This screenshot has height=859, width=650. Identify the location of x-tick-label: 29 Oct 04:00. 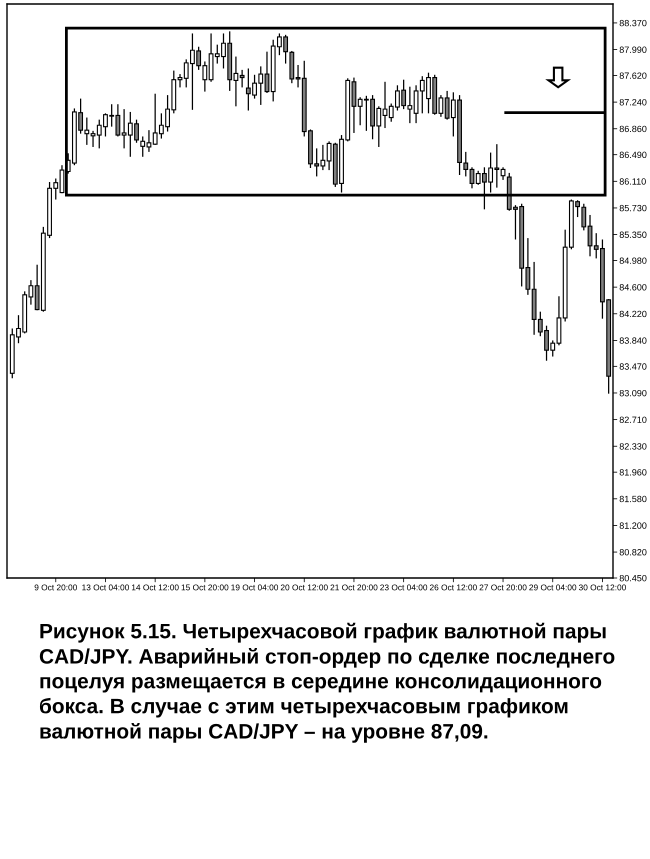
(552, 587).